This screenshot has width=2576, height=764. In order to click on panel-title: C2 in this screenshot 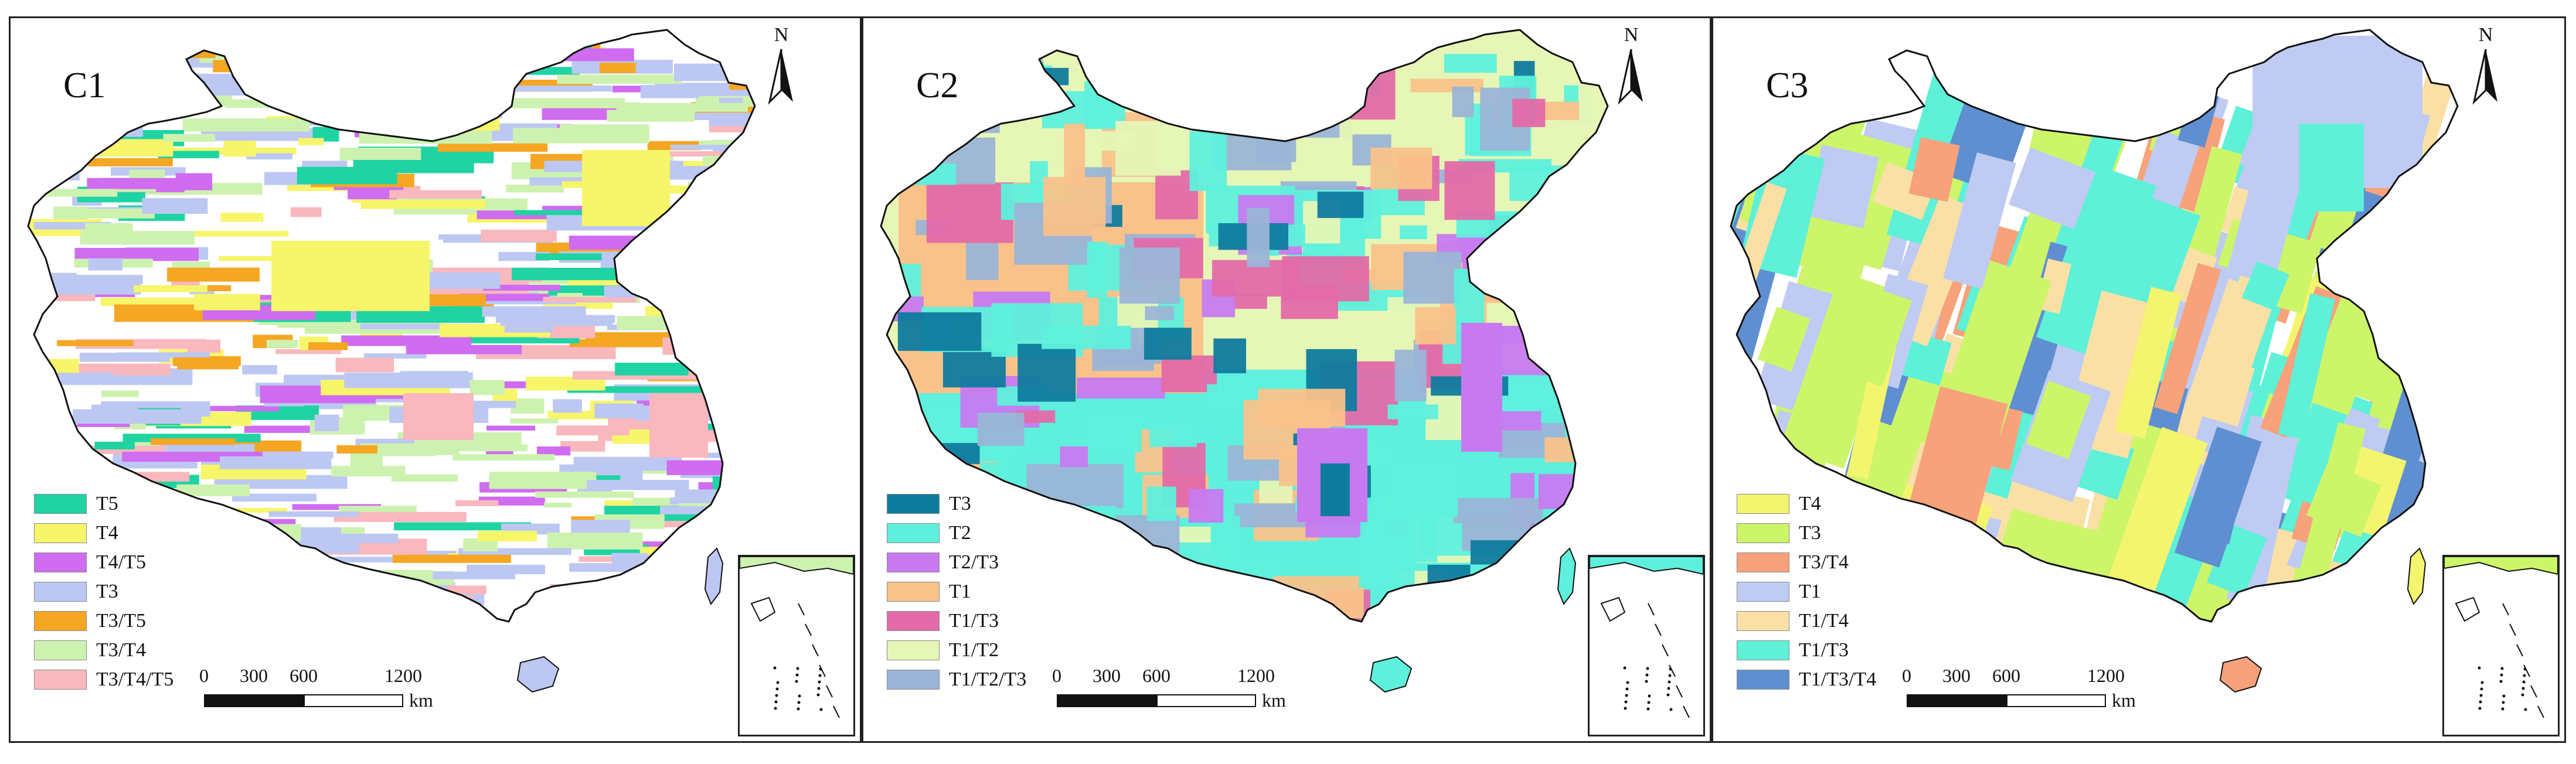, I will do `click(937, 85)`.